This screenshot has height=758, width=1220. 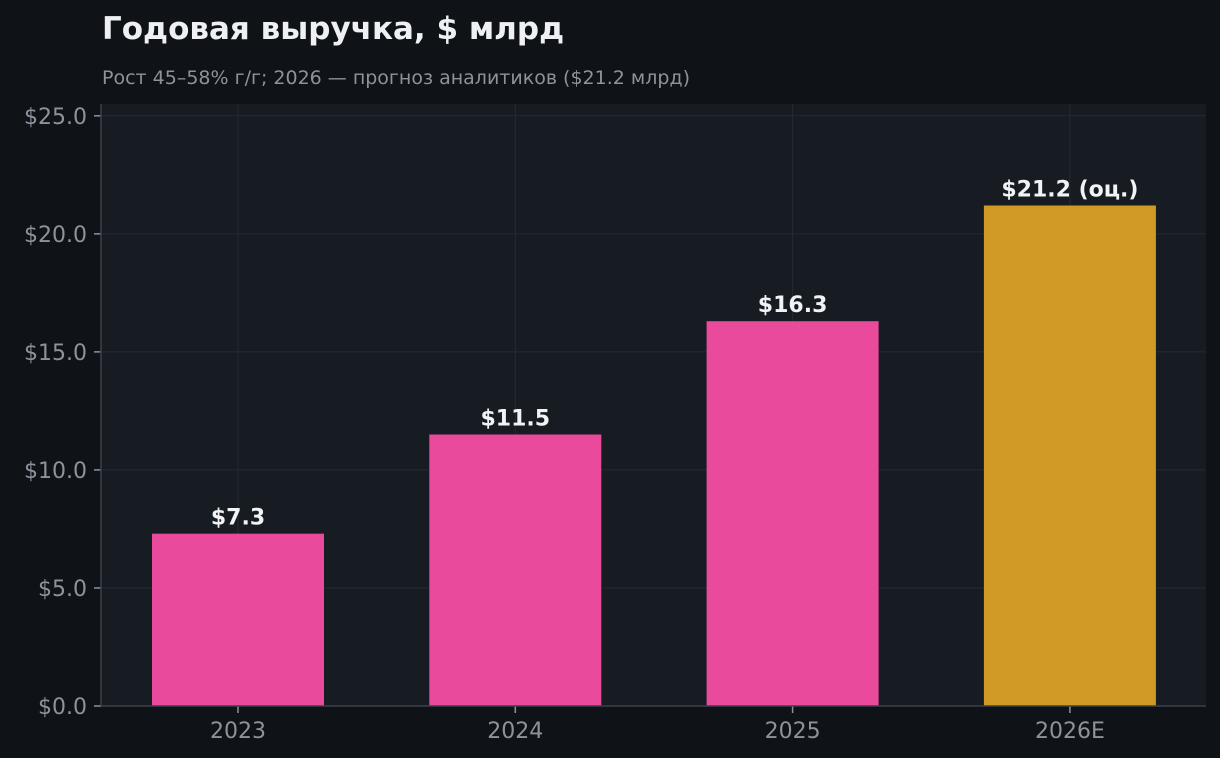 What do you see at coordinates (515, 570) in the screenshot?
I see `bar-2024` at bounding box center [515, 570].